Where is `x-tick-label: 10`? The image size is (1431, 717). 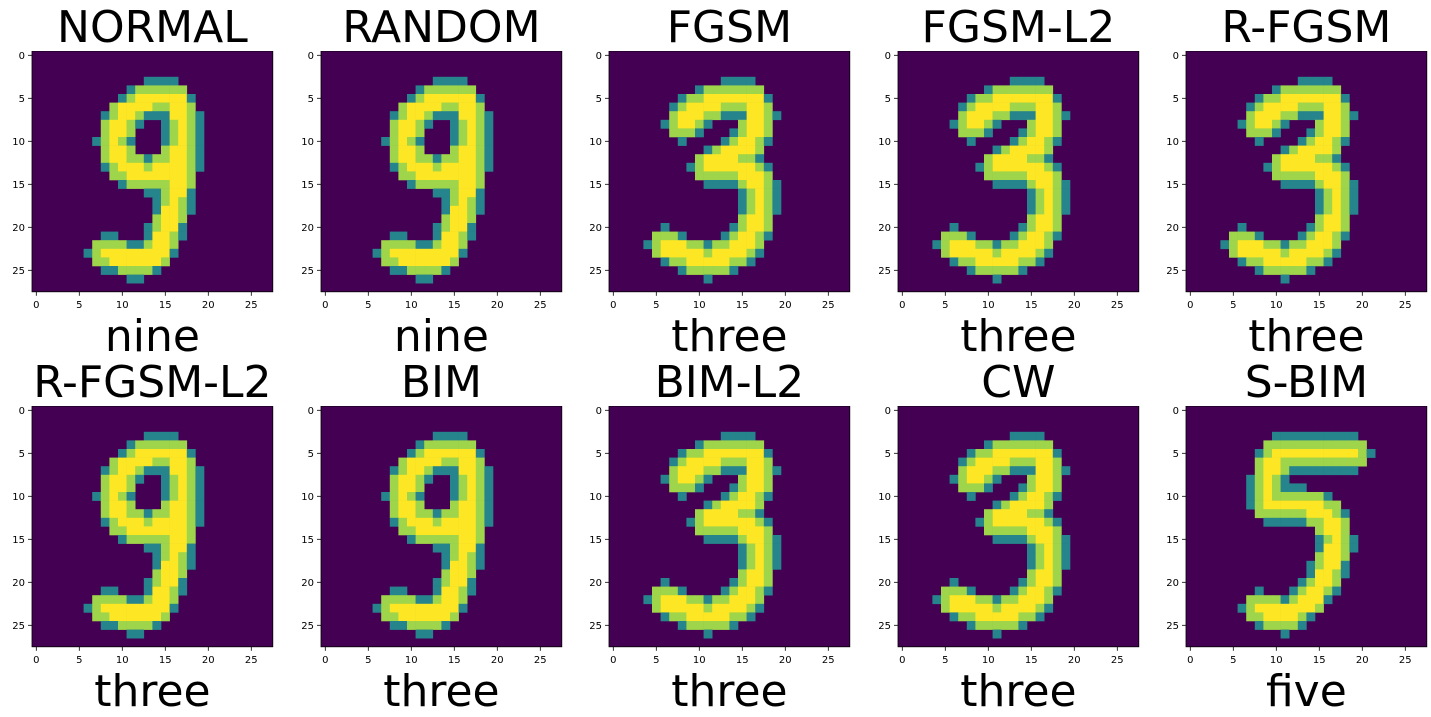
x-tick-label: 10 is located at coordinates (699, 660).